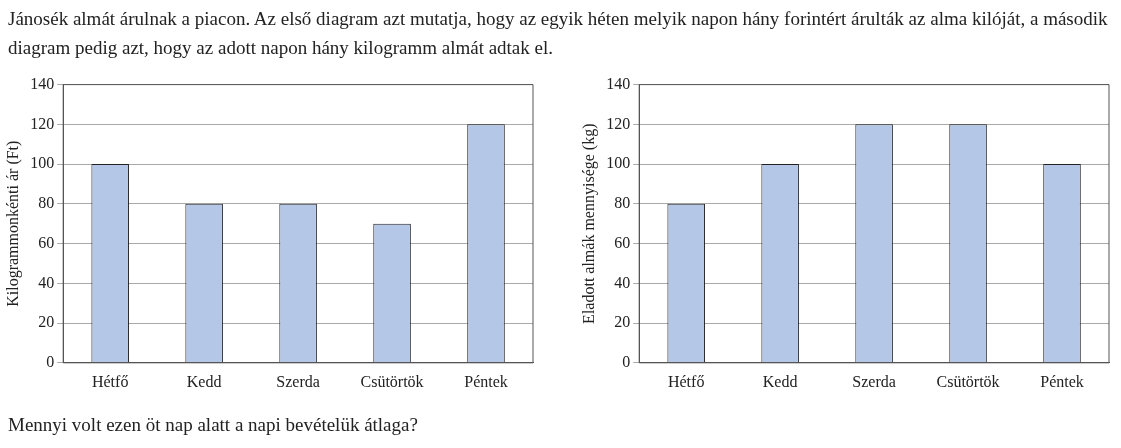 This screenshot has width=1121, height=448. I want to click on text: Jánosék almát árulnak a piacon. Az első diagram azt mutatja, hogy az egyik héten melyik napon hány forintért árulták az alma kilóját, a második diagram pedig azt, hogy az adott napon hány kilogramm almát adtak el., so click(558, 33).